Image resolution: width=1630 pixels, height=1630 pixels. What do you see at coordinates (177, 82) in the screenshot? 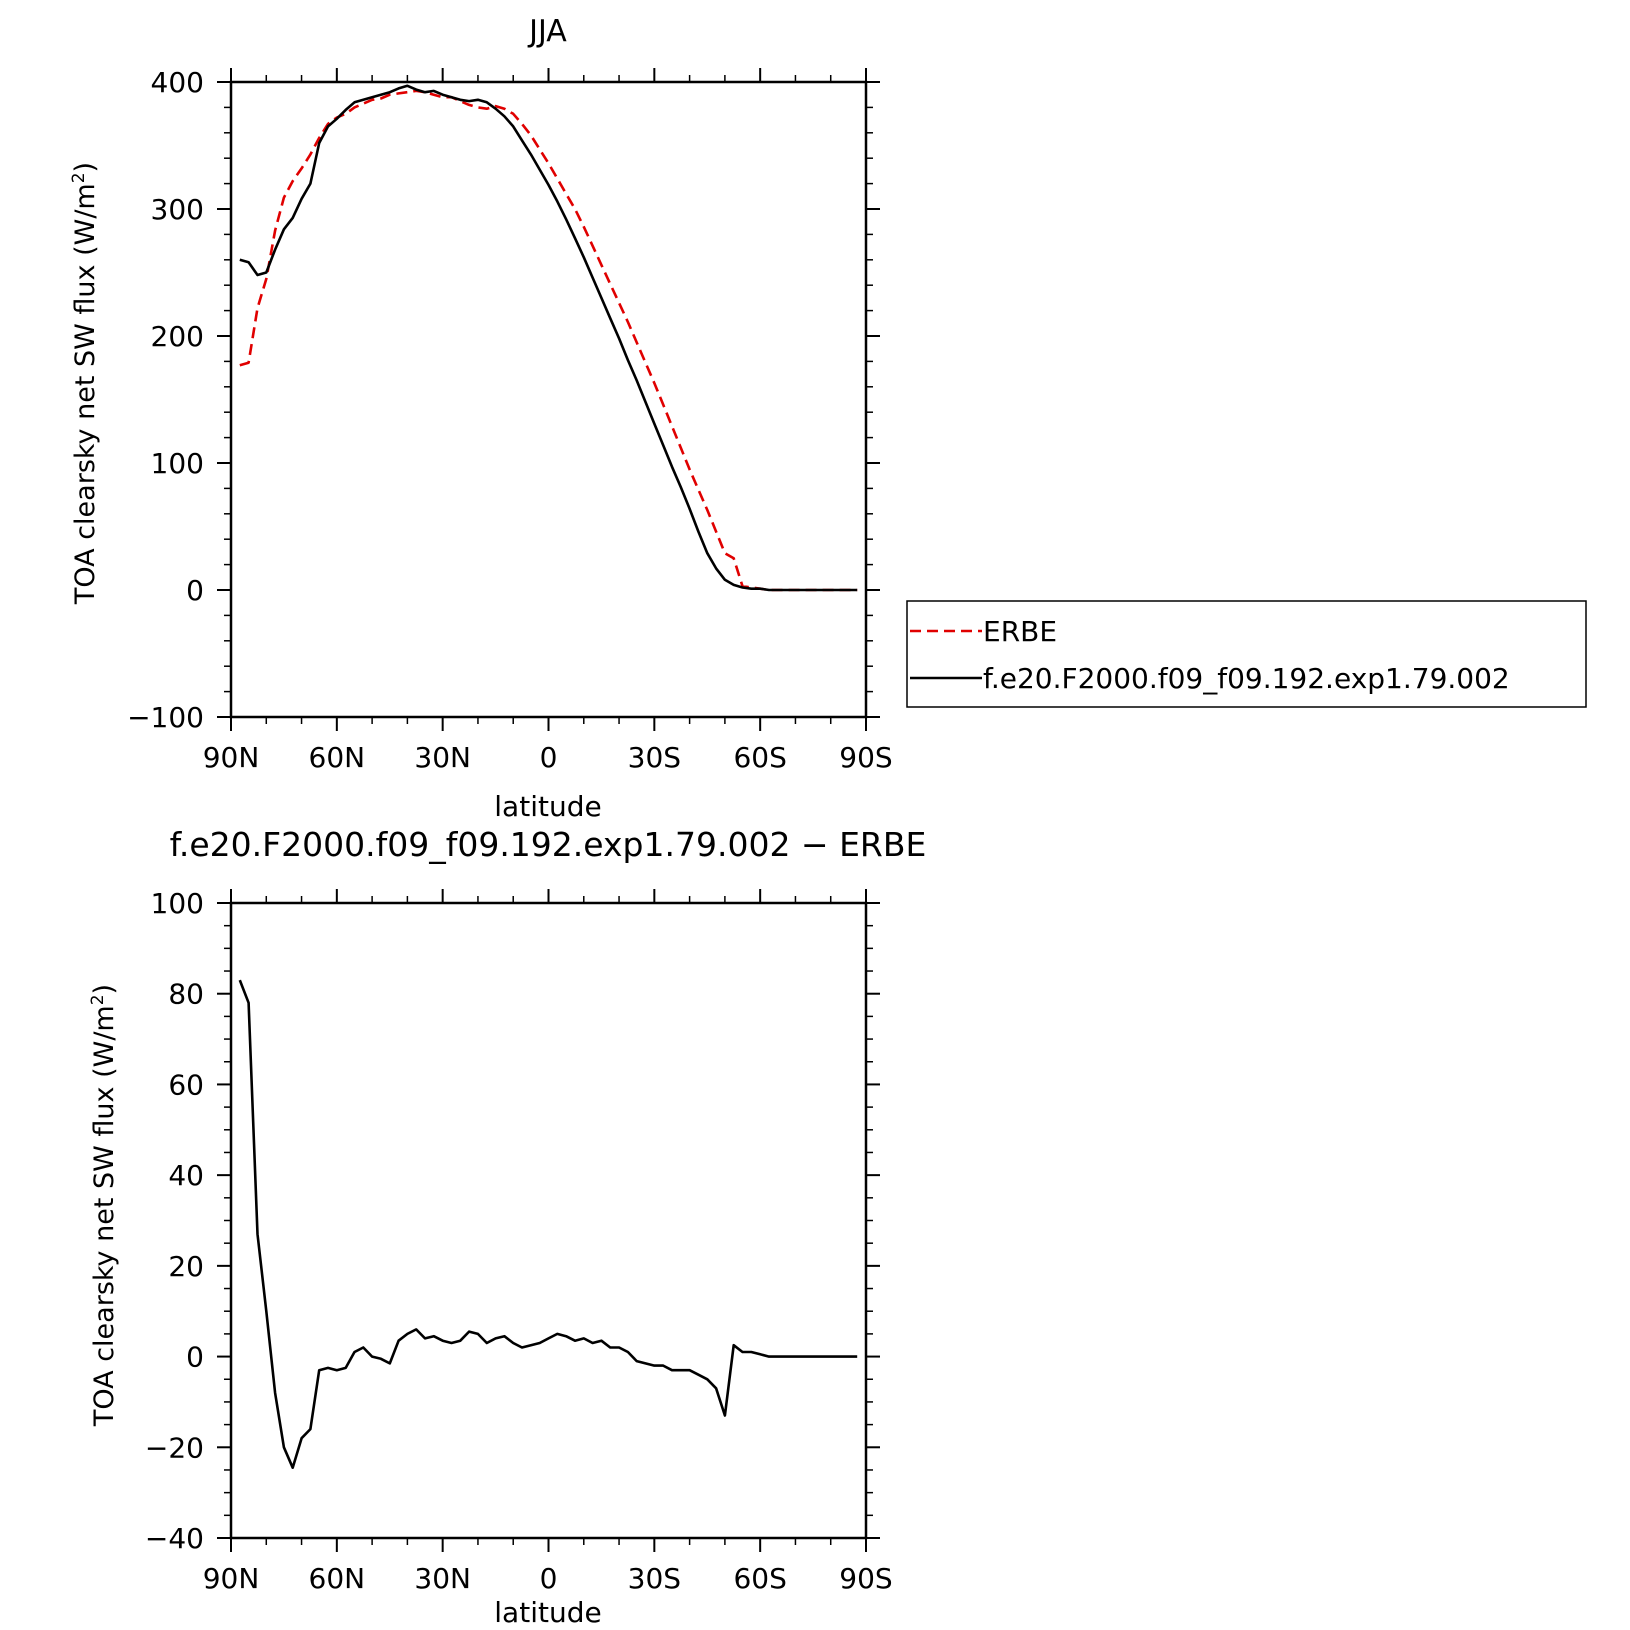
I see `y-tick-label: 400` at bounding box center [177, 82].